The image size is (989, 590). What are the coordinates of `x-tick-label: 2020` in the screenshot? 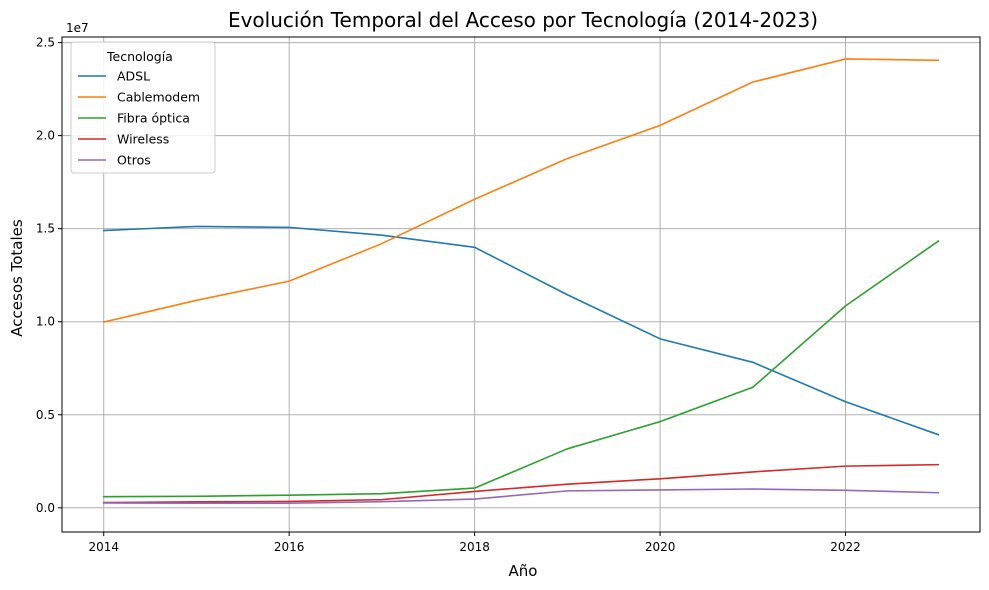 It's located at (660, 547).